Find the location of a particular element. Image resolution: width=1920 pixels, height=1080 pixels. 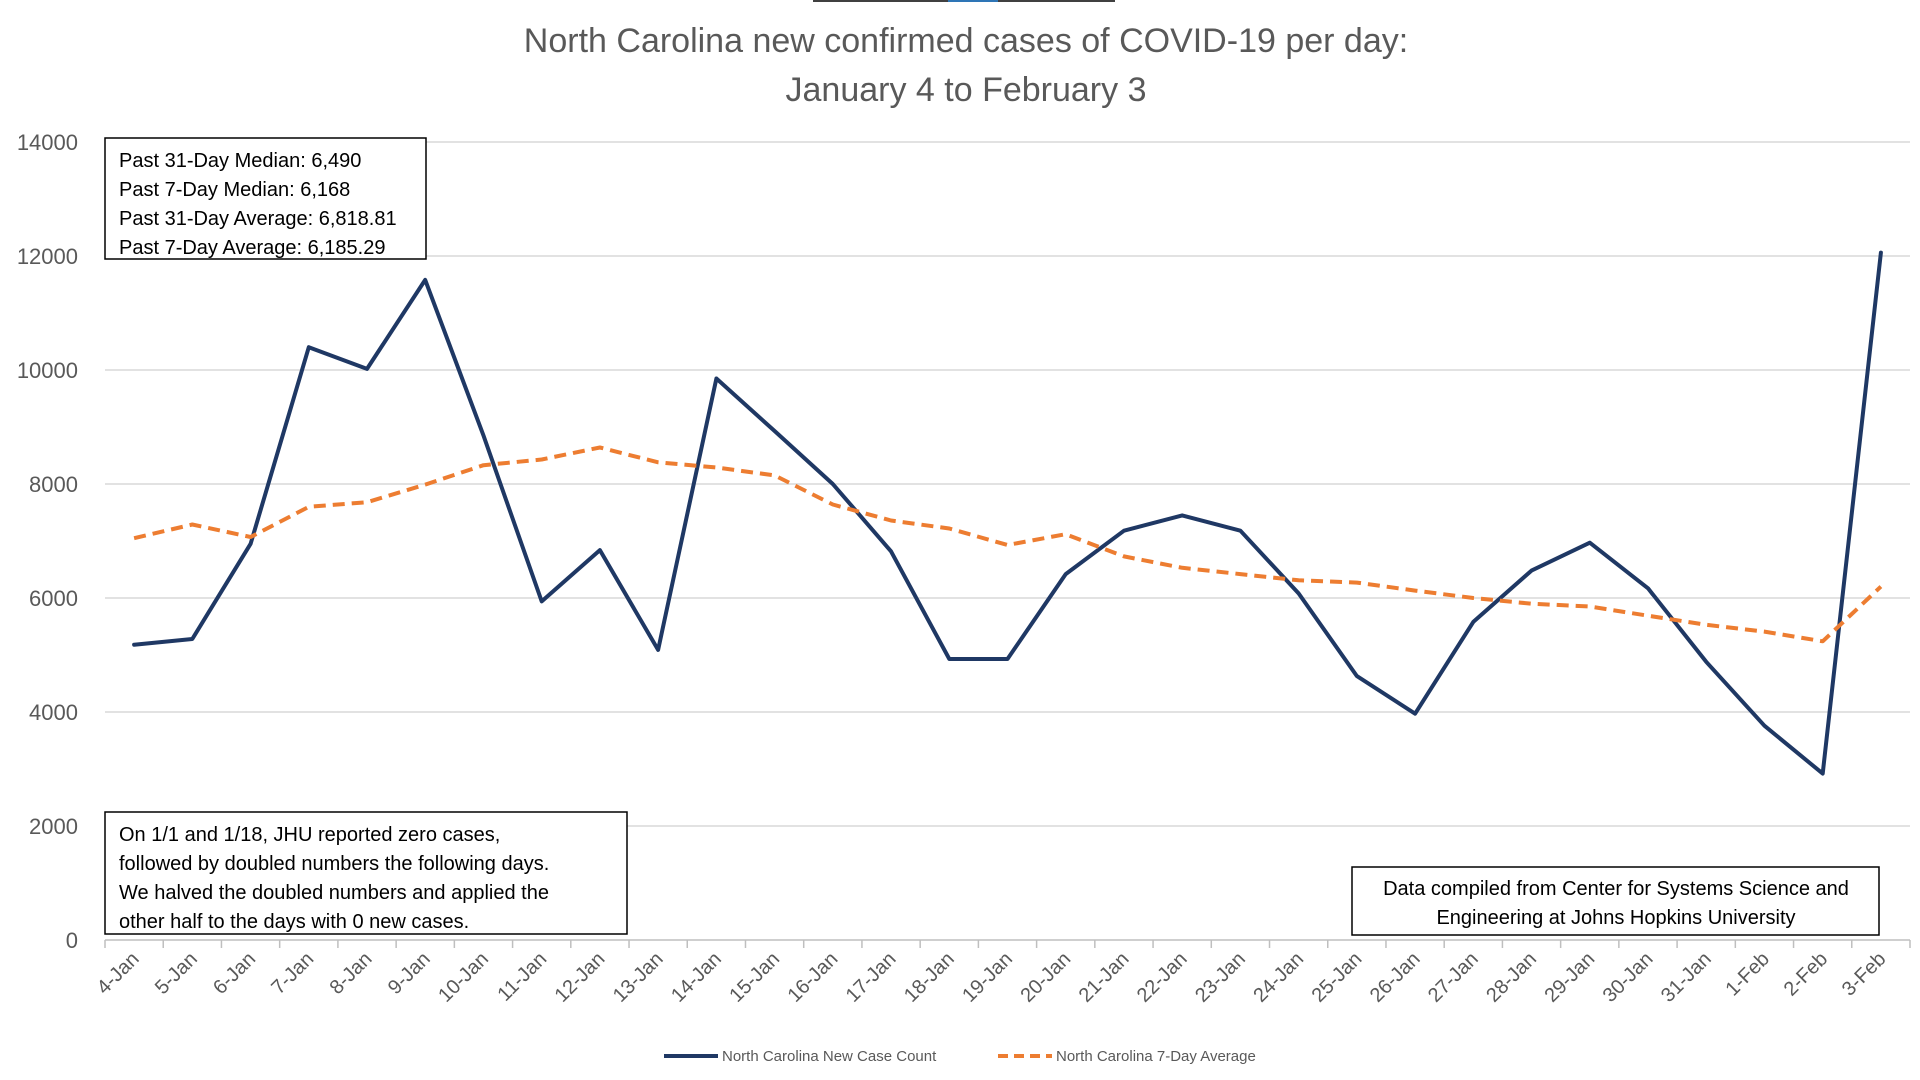

x-tick-label: 9-Jan is located at coordinates (409, 973).